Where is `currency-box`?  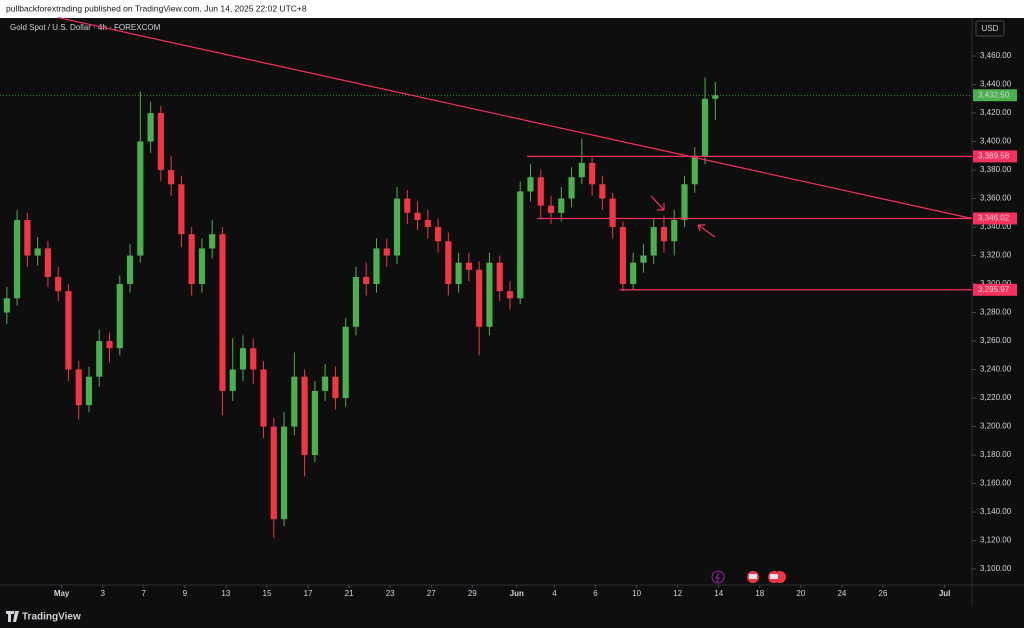 currency-box is located at coordinates (990, 28).